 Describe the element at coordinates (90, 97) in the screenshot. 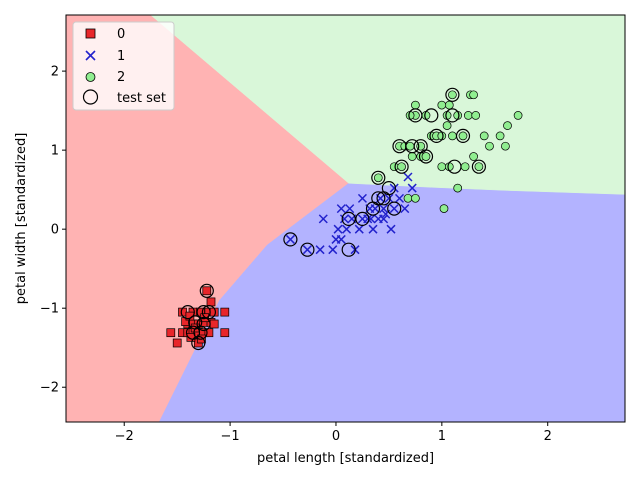

I see `legend-marker-test-set` at that location.